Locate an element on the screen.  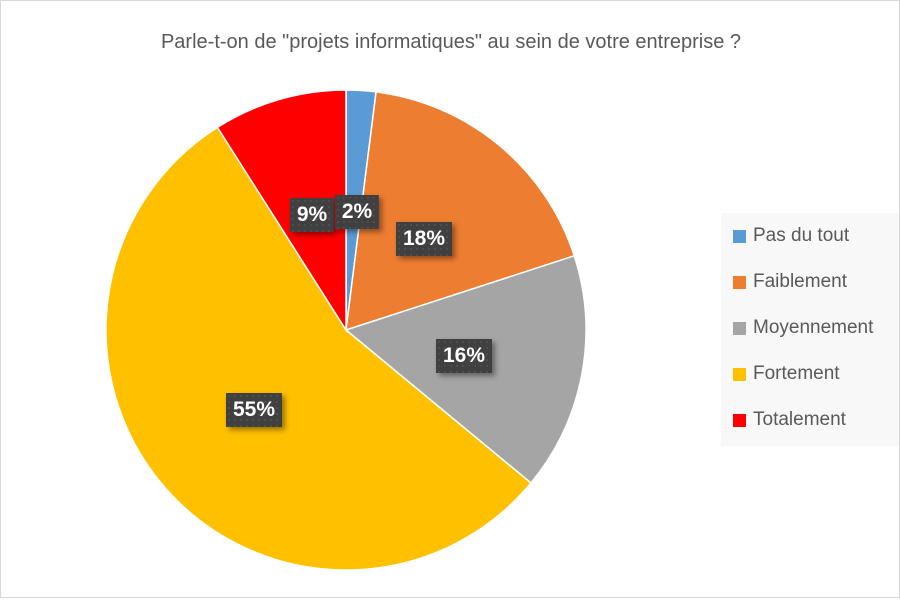
data-label: 18% is located at coordinates (424, 239).